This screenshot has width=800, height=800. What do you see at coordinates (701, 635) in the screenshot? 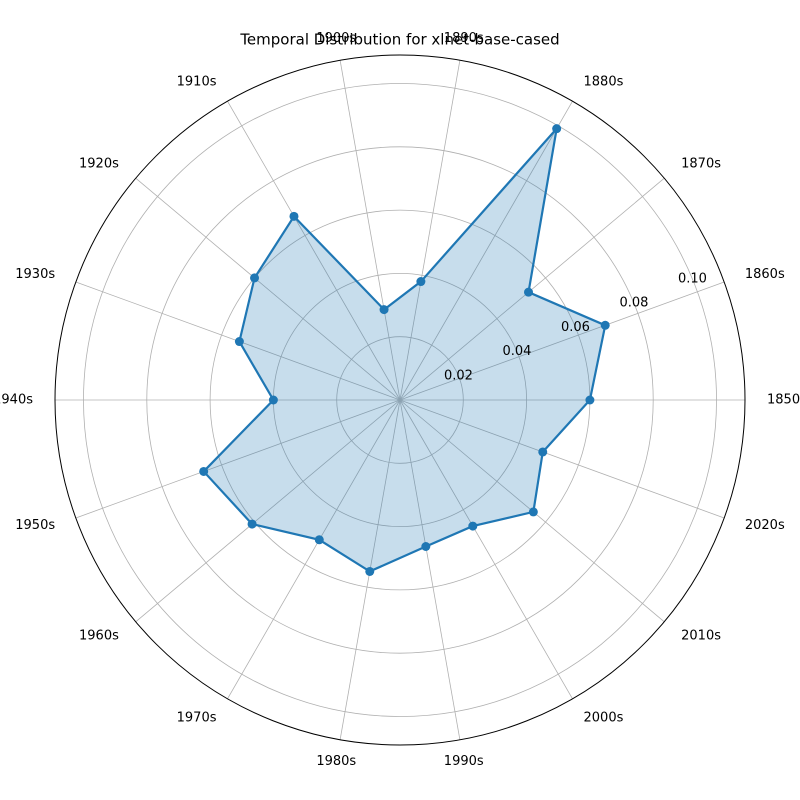
I see `angle-label: 2010s` at bounding box center [701, 635].